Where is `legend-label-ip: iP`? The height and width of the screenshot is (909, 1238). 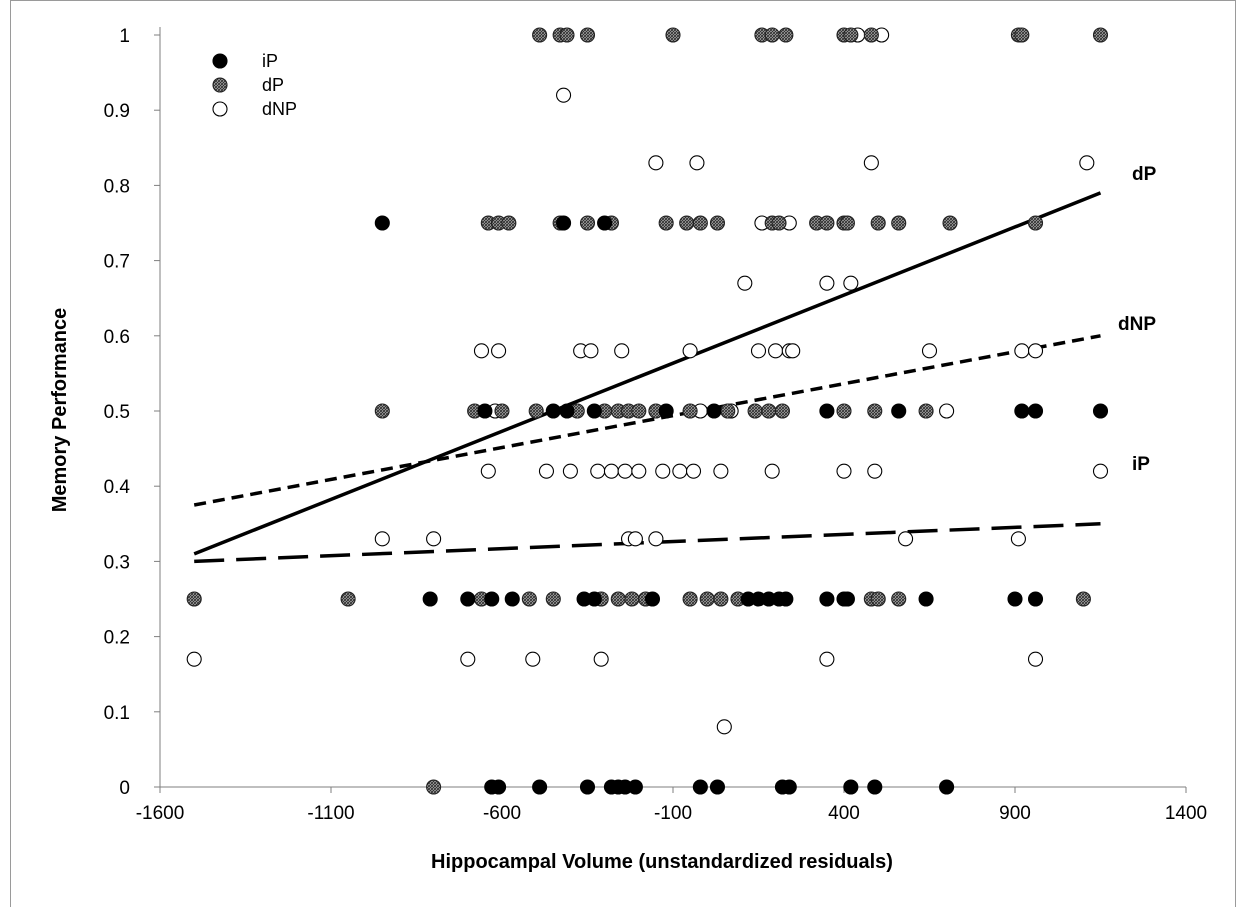
legend-label-ip: iP is located at coordinates (270, 61).